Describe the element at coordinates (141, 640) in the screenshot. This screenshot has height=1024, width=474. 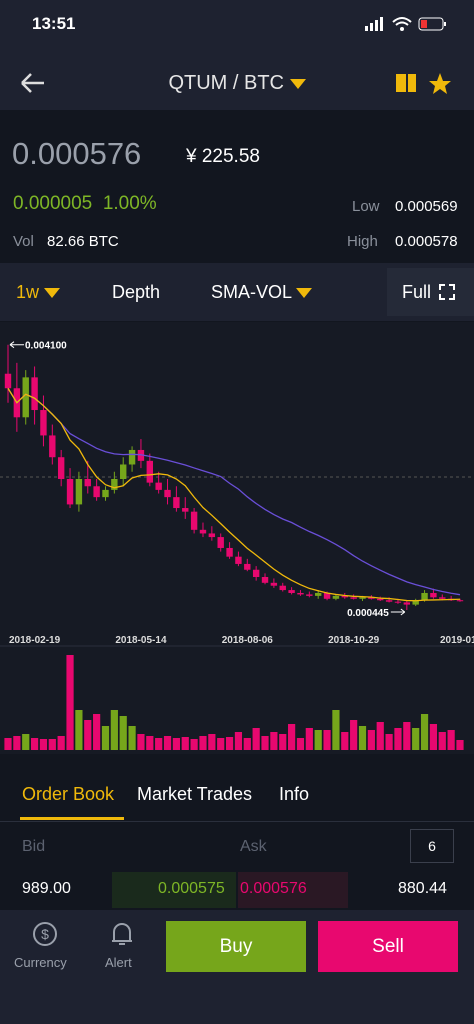
I see `x-tick-label: 2018-05-14` at that location.